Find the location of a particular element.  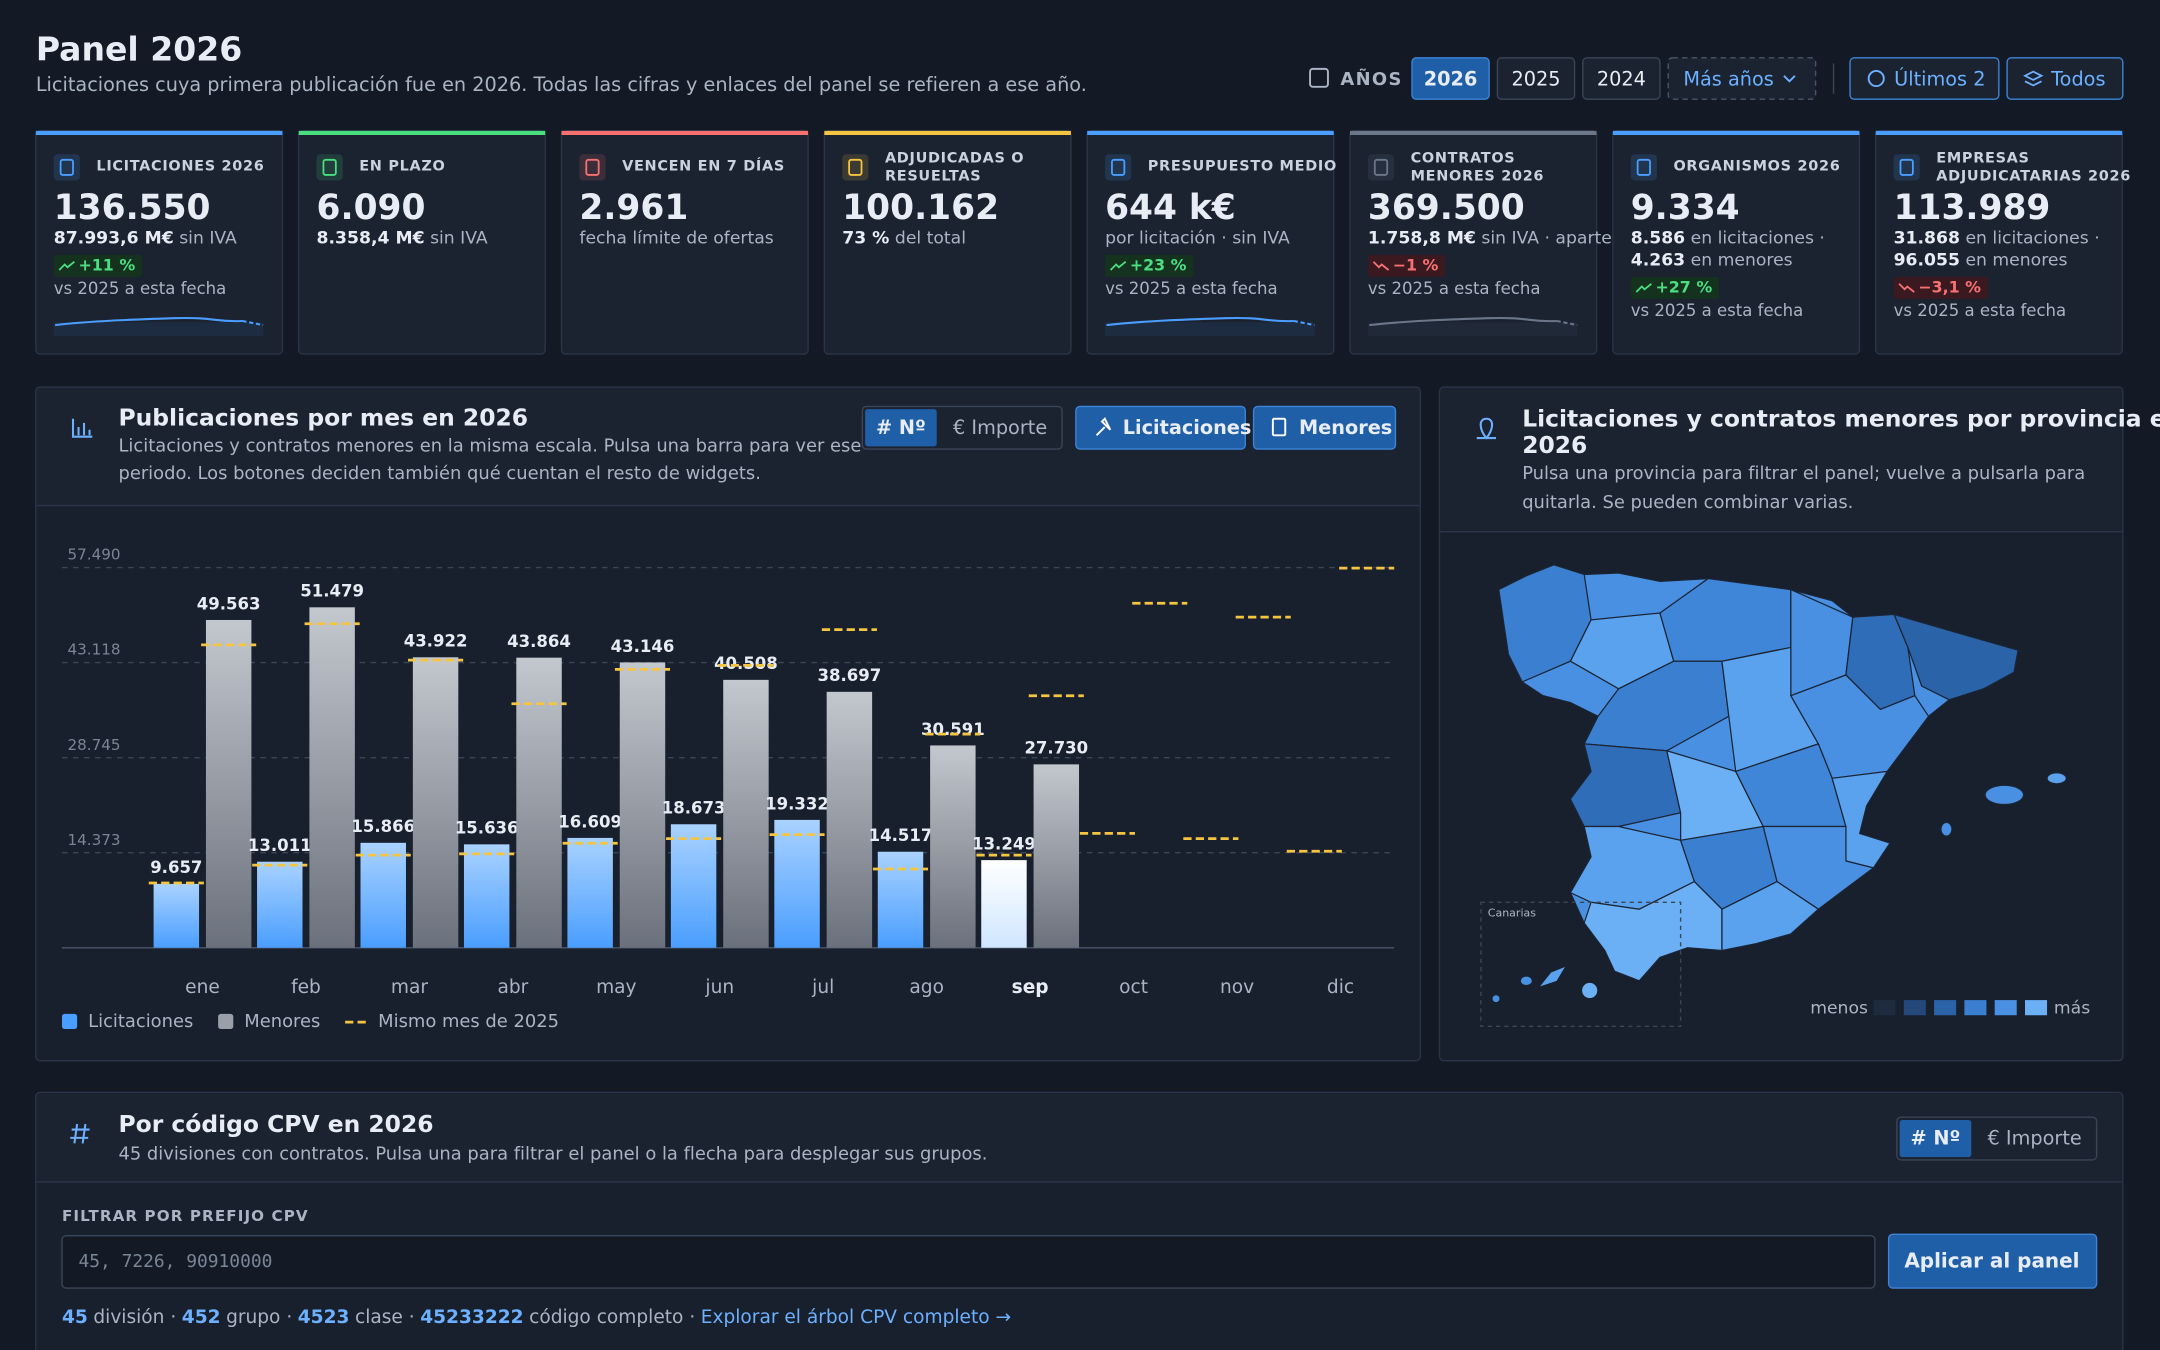

x-tick-label: mar is located at coordinates (409, 987).